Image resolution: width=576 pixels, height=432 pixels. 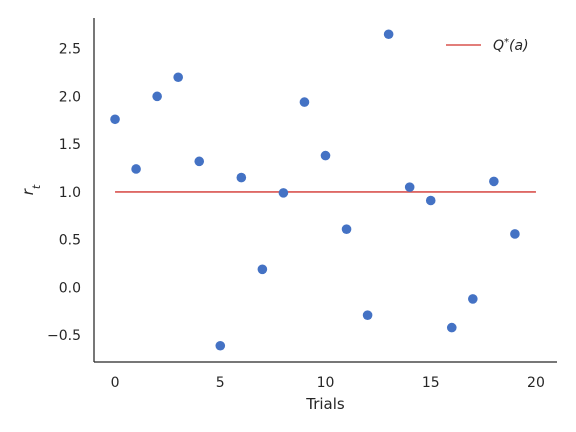 What do you see at coordinates (70, 145) in the screenshot?
I see `y-tick-label: 1.5` at bounding box center [70, 145].